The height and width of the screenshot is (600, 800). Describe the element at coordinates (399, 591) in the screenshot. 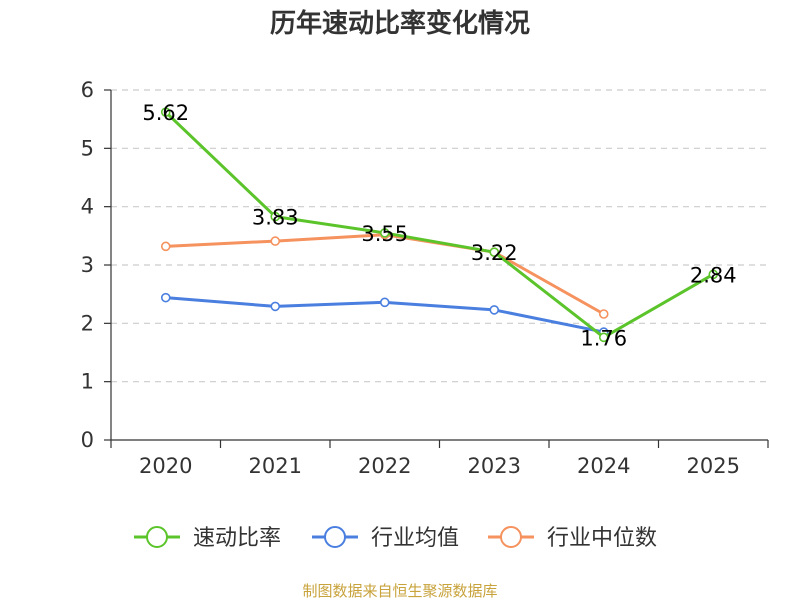

I see `source-note: 制图数据来自恒生聚源数据库` at that location.